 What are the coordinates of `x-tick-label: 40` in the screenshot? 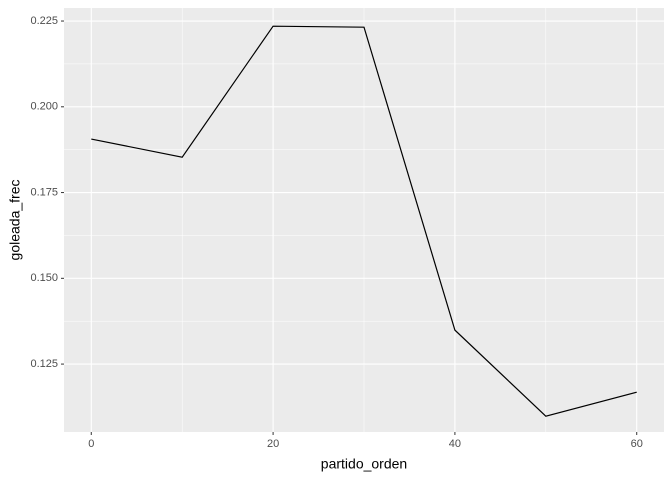 It's located at (455, 444).